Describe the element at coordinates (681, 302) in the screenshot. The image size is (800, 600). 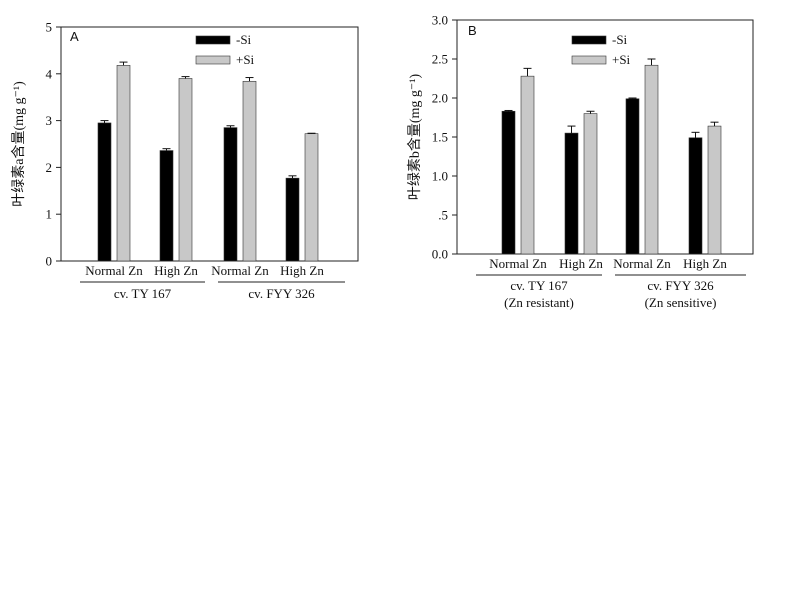
I see `group-sublabel: (Zn sensitive)` at that location.